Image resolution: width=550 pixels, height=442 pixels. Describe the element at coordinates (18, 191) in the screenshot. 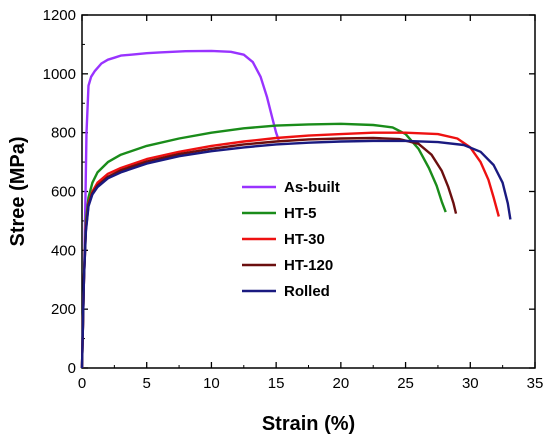

I see `y-axis-title: Stree (MPa)` at that location.